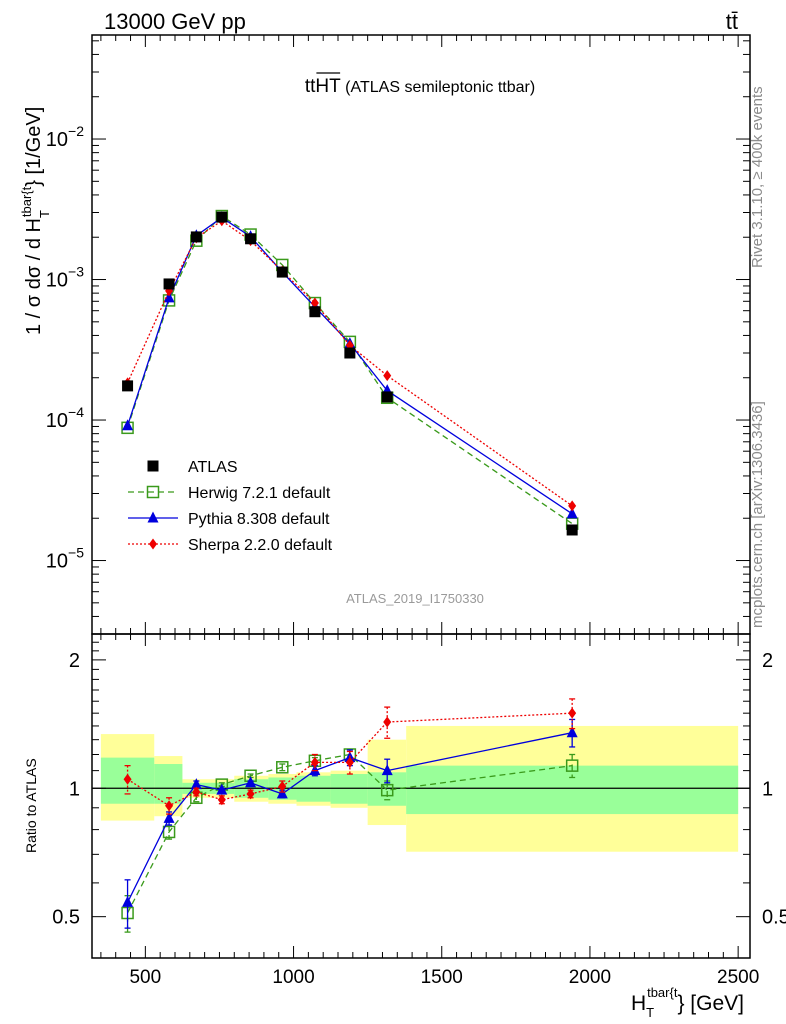  I want to click on svg-text: HTtbar{t} [GeV], so click(687, 1002).